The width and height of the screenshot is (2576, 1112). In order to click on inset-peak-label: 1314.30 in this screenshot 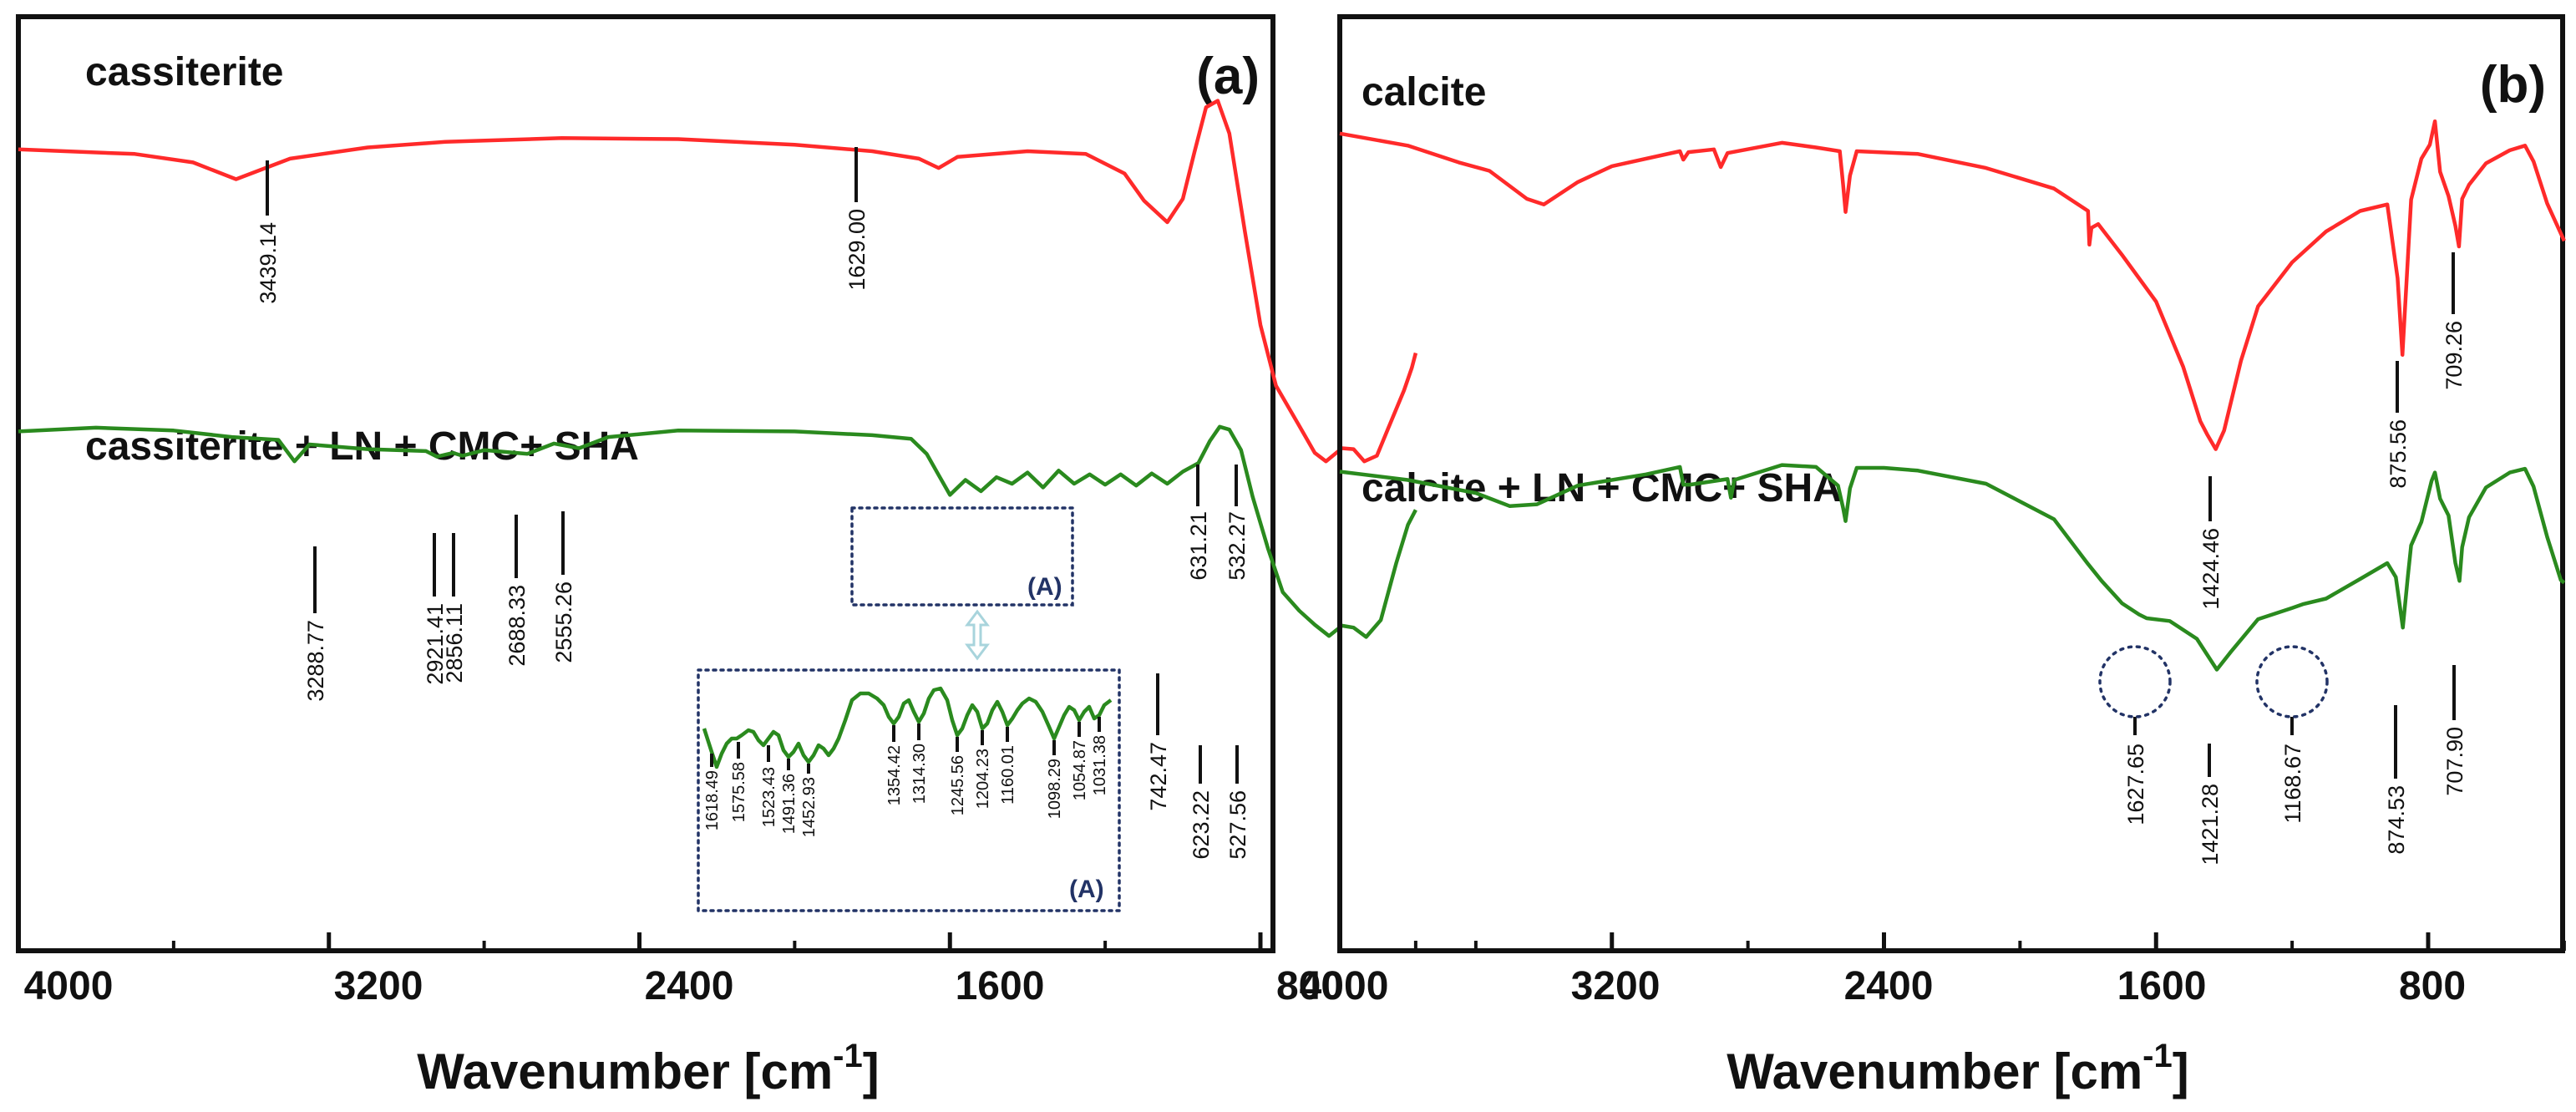, I will do `click(919, 774)`.